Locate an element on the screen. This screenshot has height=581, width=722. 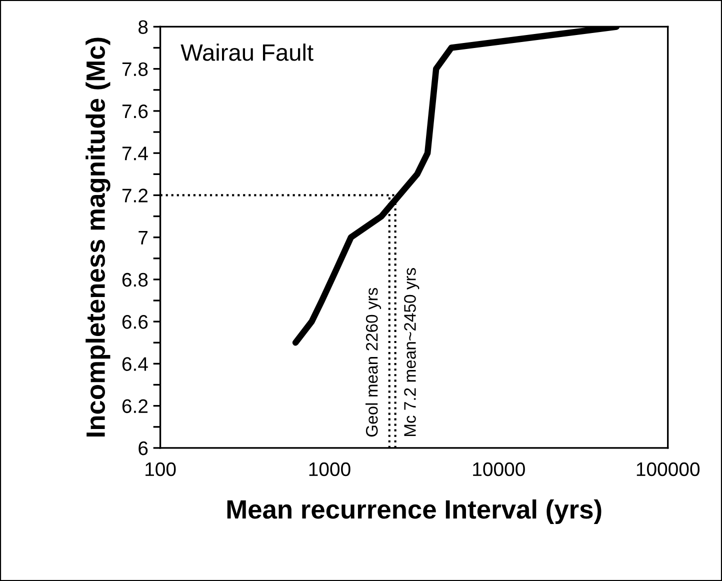
annotation: Mc 7.2 mean~2450 yrs is located at coordinates (412, 352).